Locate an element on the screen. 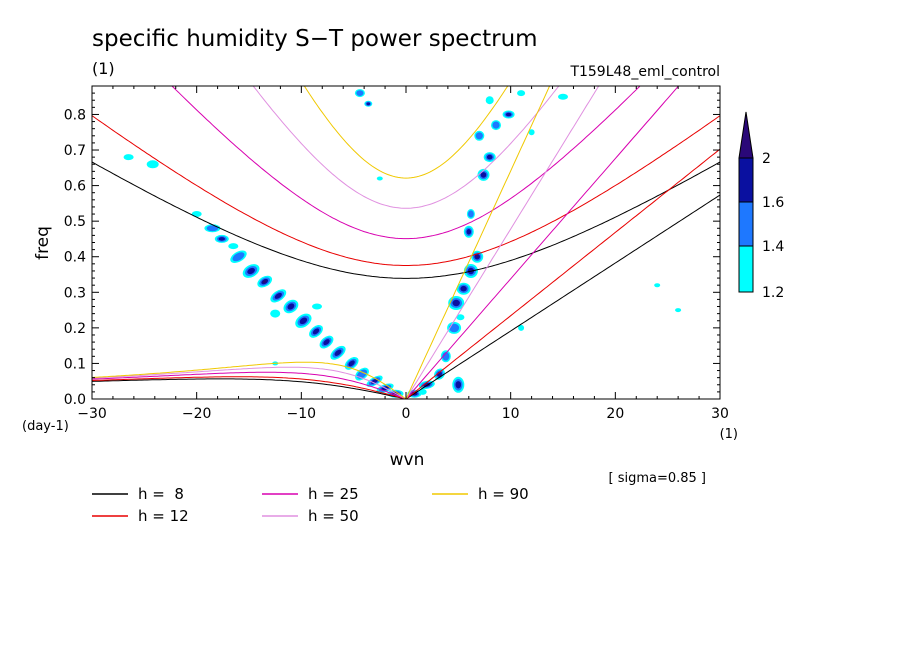 The height and width of the screenshot is (654, 904). curve-h12-kelvin is located at coordinates (562, 273).